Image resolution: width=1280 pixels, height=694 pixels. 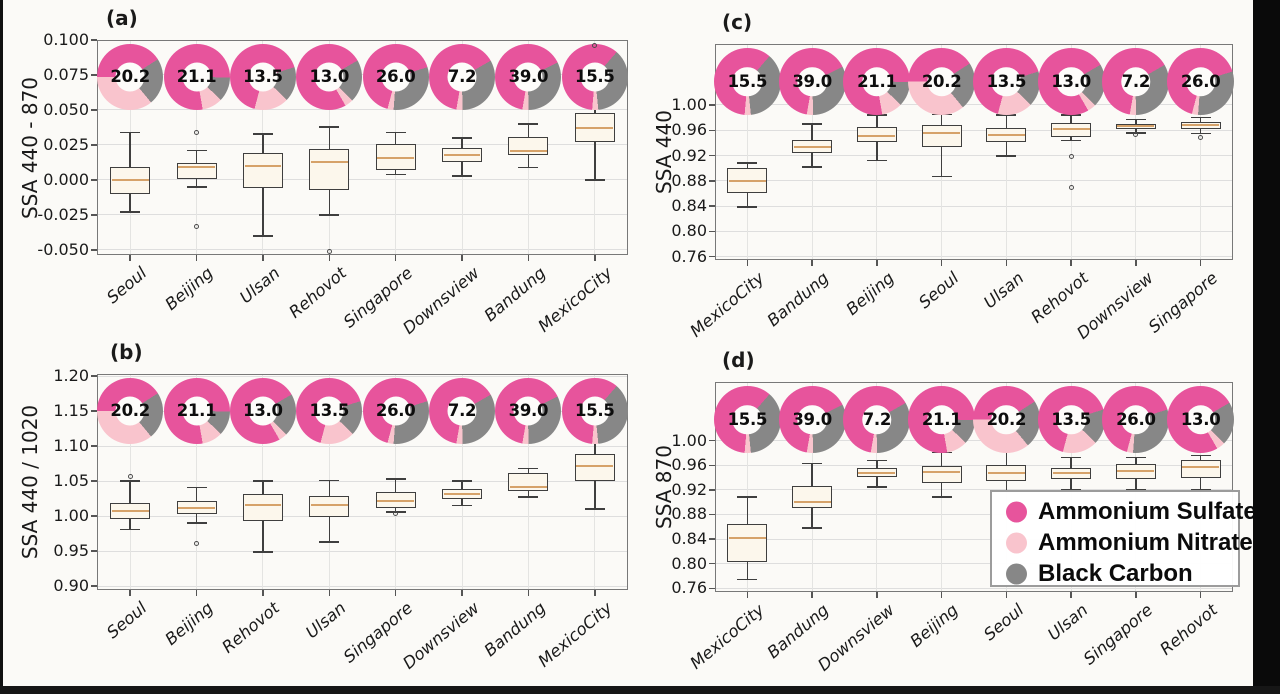 I want to click on donut-chart-rehovot: 13.0, so click(x=1201, y=419).